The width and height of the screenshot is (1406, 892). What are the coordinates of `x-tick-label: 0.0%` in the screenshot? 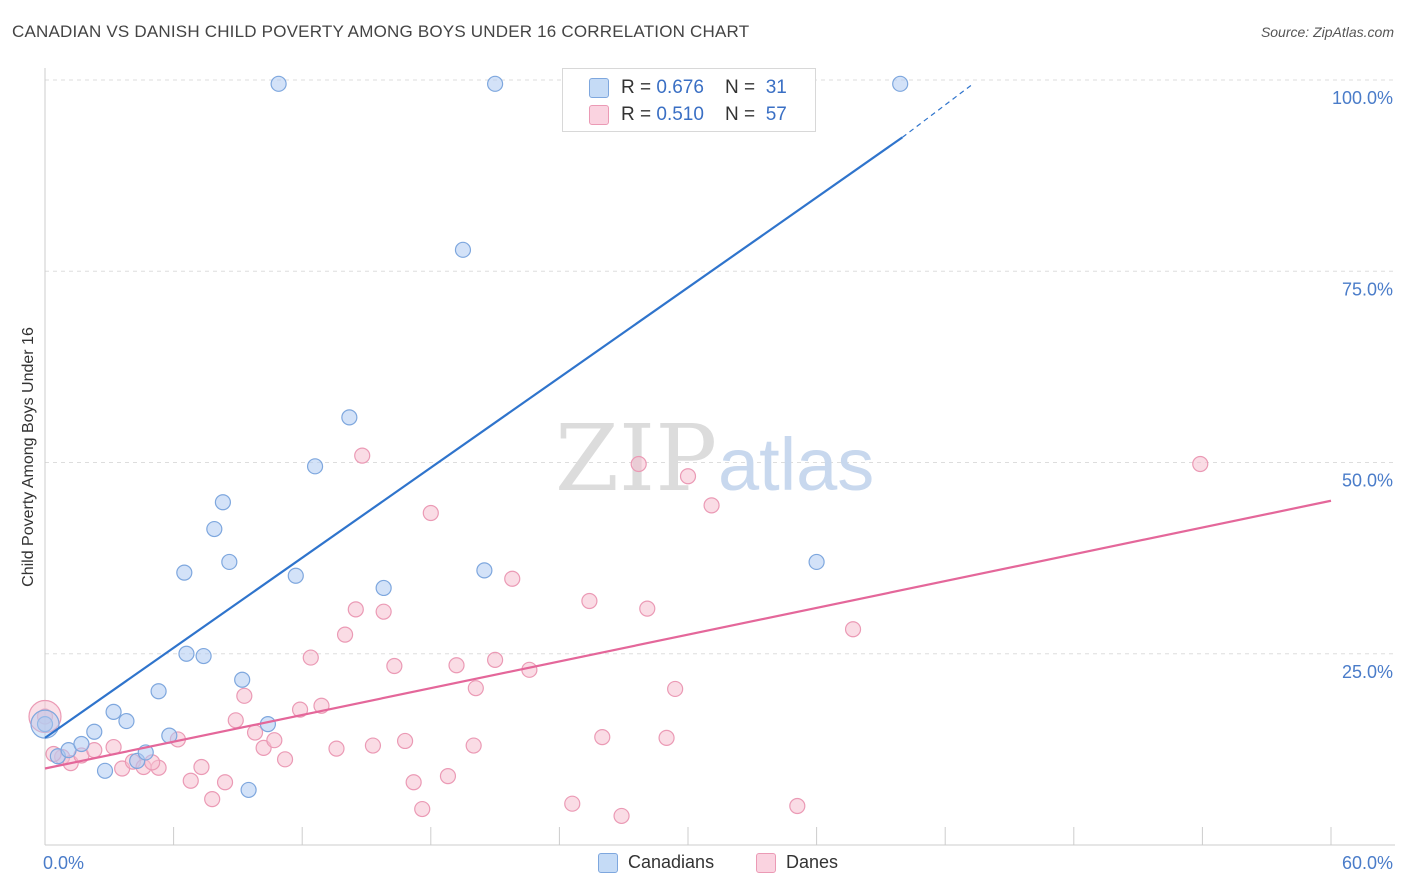 It's located at (63, 863).